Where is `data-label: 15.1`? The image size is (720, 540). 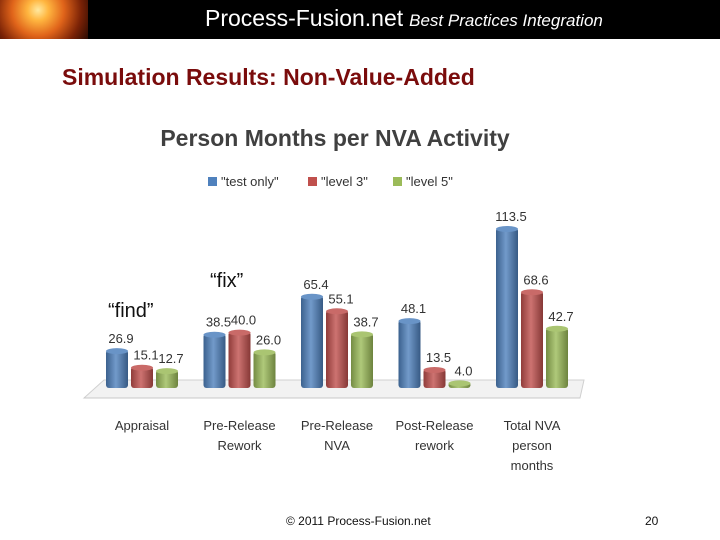
data-label: 15.1 is located at coordinates (145, 355).